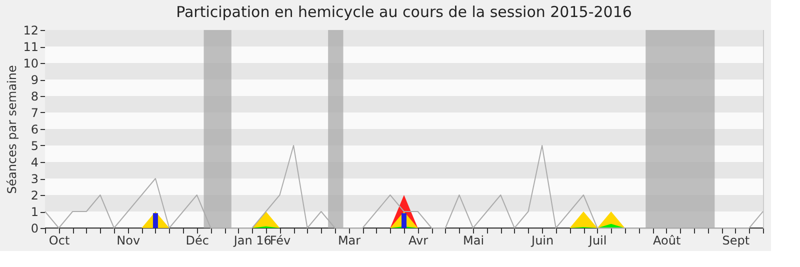  I want to click on x-tick-label: Mai, so click(473, 241).